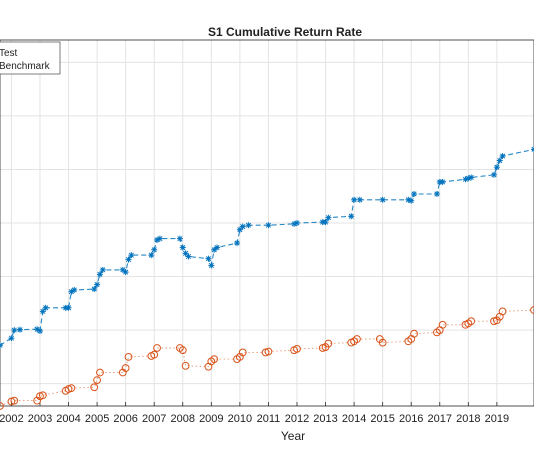 Image resolution: width=534 pixels, height=462 pixels. Describe the element at coordinates (293, 436) in the screenshot. I see `x-axis-label: Year` at that location.